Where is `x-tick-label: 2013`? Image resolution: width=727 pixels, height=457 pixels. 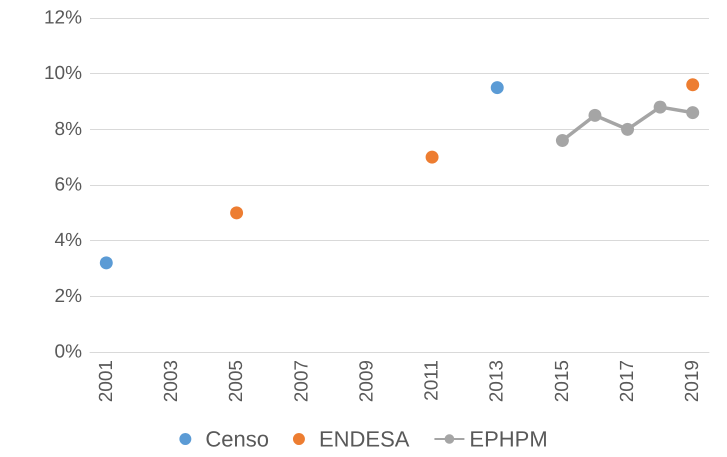 x-tick-label: 2013 is located at coordinates (497, 381).